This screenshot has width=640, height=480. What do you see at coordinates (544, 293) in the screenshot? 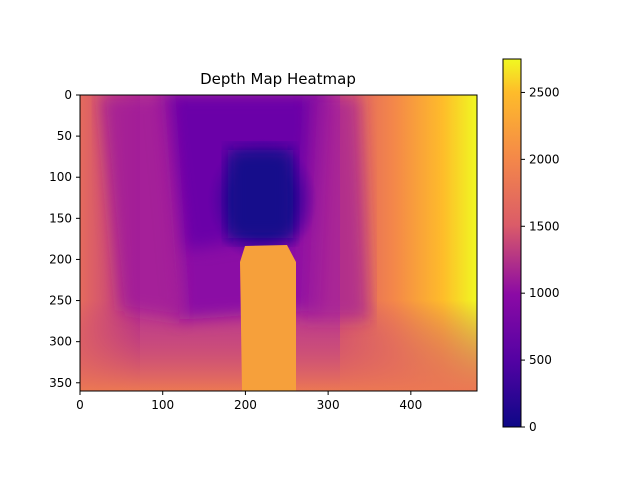
I see `colorbar-tick-label: 1000` at bounding box center [544, 293].